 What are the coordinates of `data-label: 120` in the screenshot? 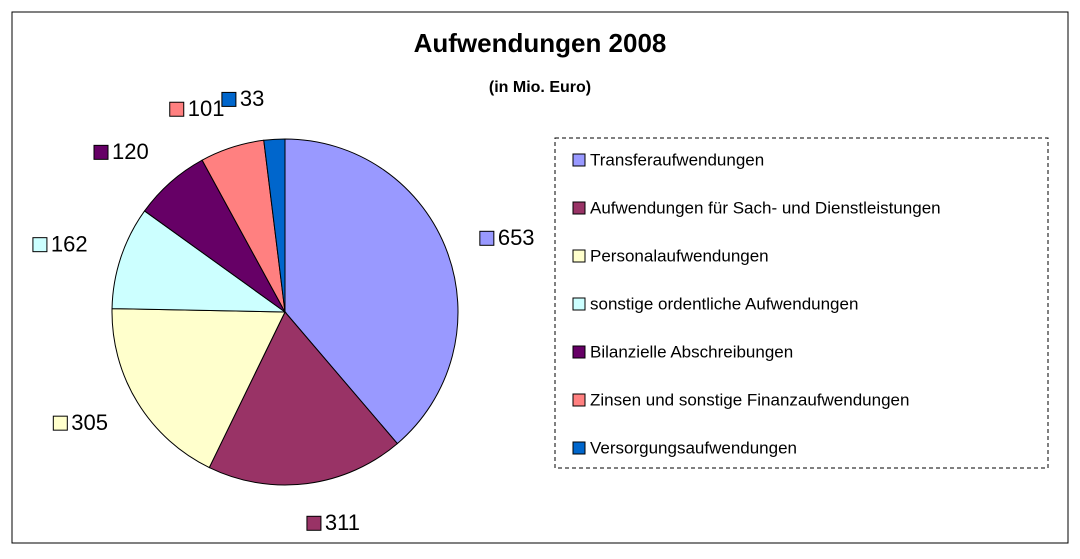 It's located at (130, 151).